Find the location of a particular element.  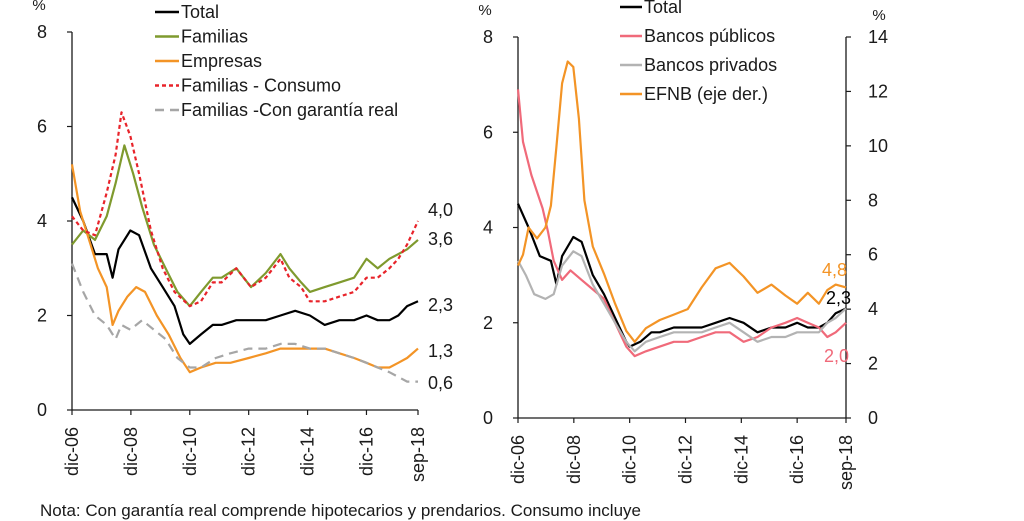

y2-unit-label: % is located at coordinates (878, 15).